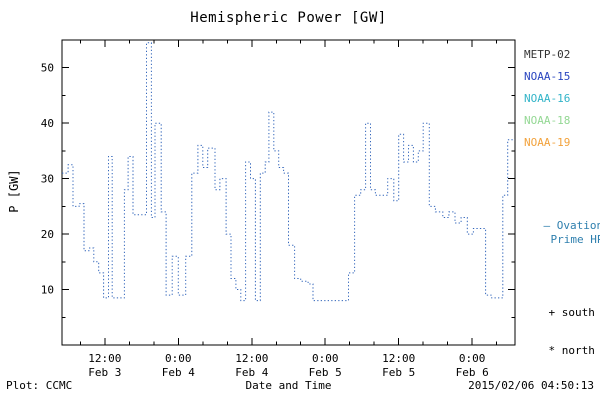  Describe the element at coordinates (558, 312) in the screenshot. I see `legend-south-marker: + south` at that location.